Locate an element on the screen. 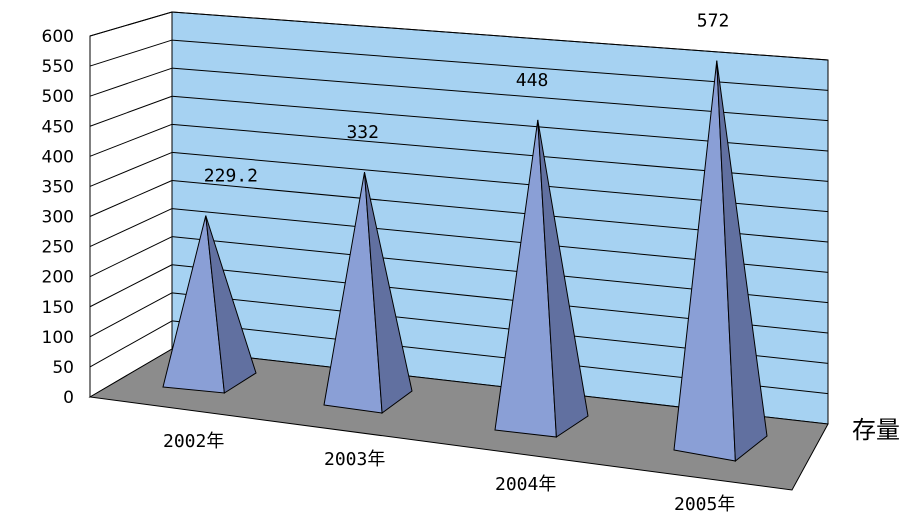 The height and width of the screenshot is (524, 910). chart-left-wall is located at coordinates (131, 204).